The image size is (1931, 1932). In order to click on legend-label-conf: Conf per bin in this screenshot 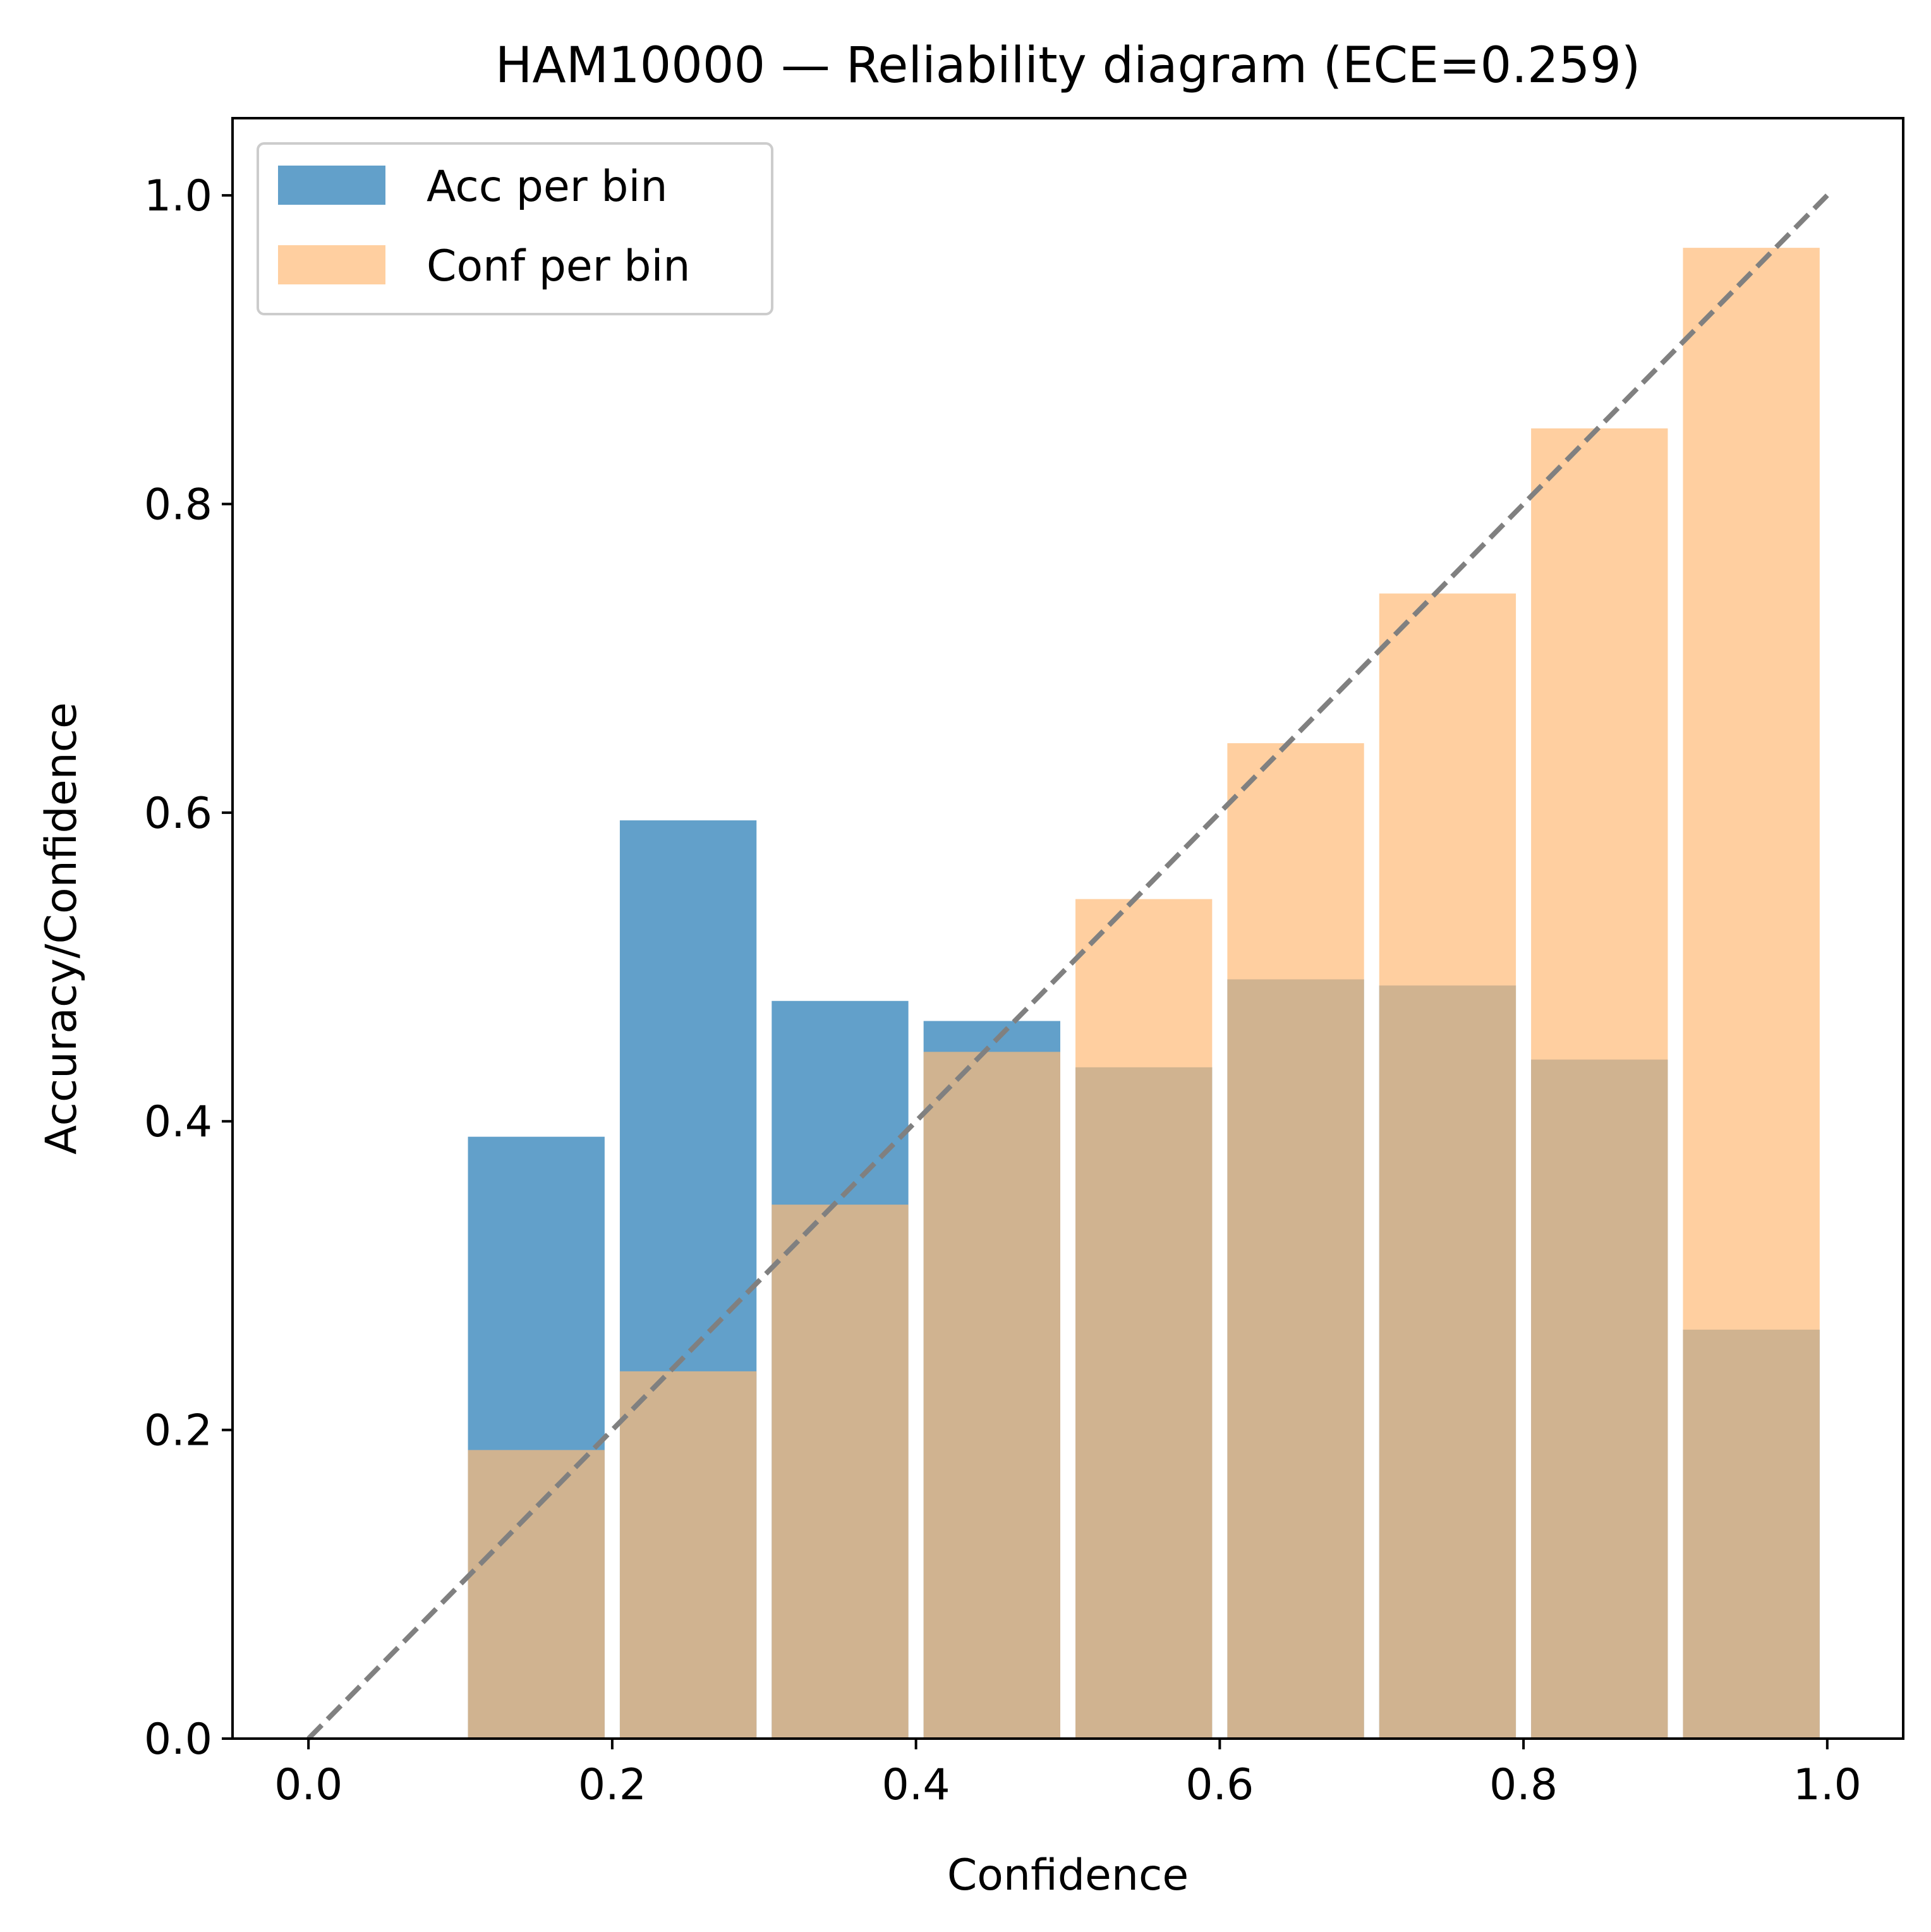, I will do `click(558, 266)`.